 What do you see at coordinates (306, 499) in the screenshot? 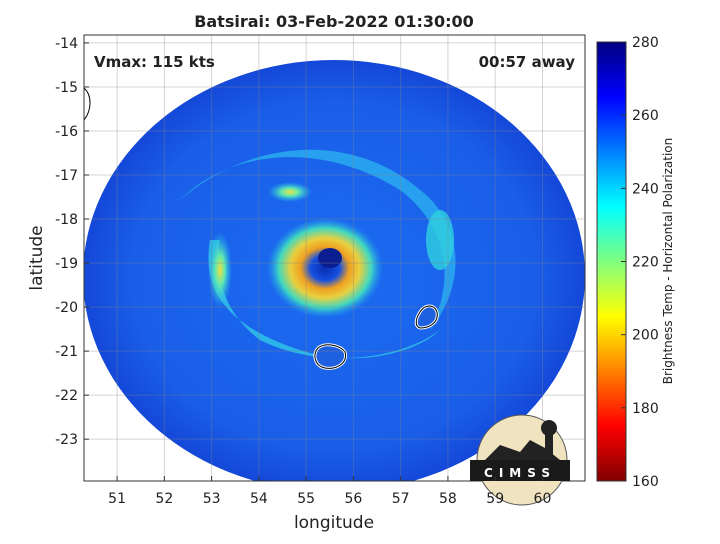
I see `x-tick-label: 55` at bounding box center [306, 499].